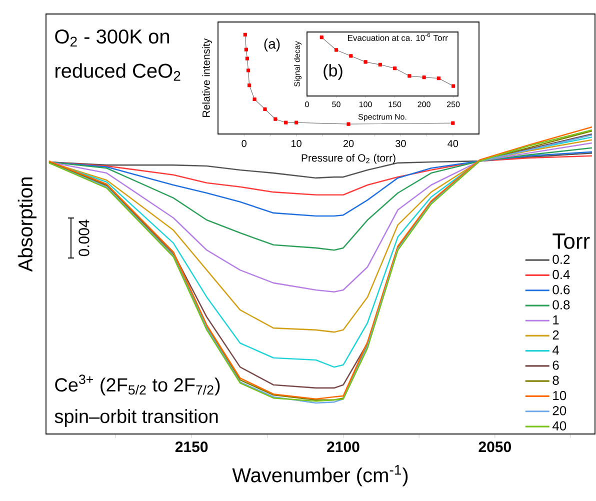 The height and width of the screenshot is (501, 596). What do you see at coordinates (137, 385) in the screenshot?
I see `annotation: Ce$^{3+}$ (2F$_{5/2}$ to 2F$_{7/2}$)` at bounding box center [137, 385].